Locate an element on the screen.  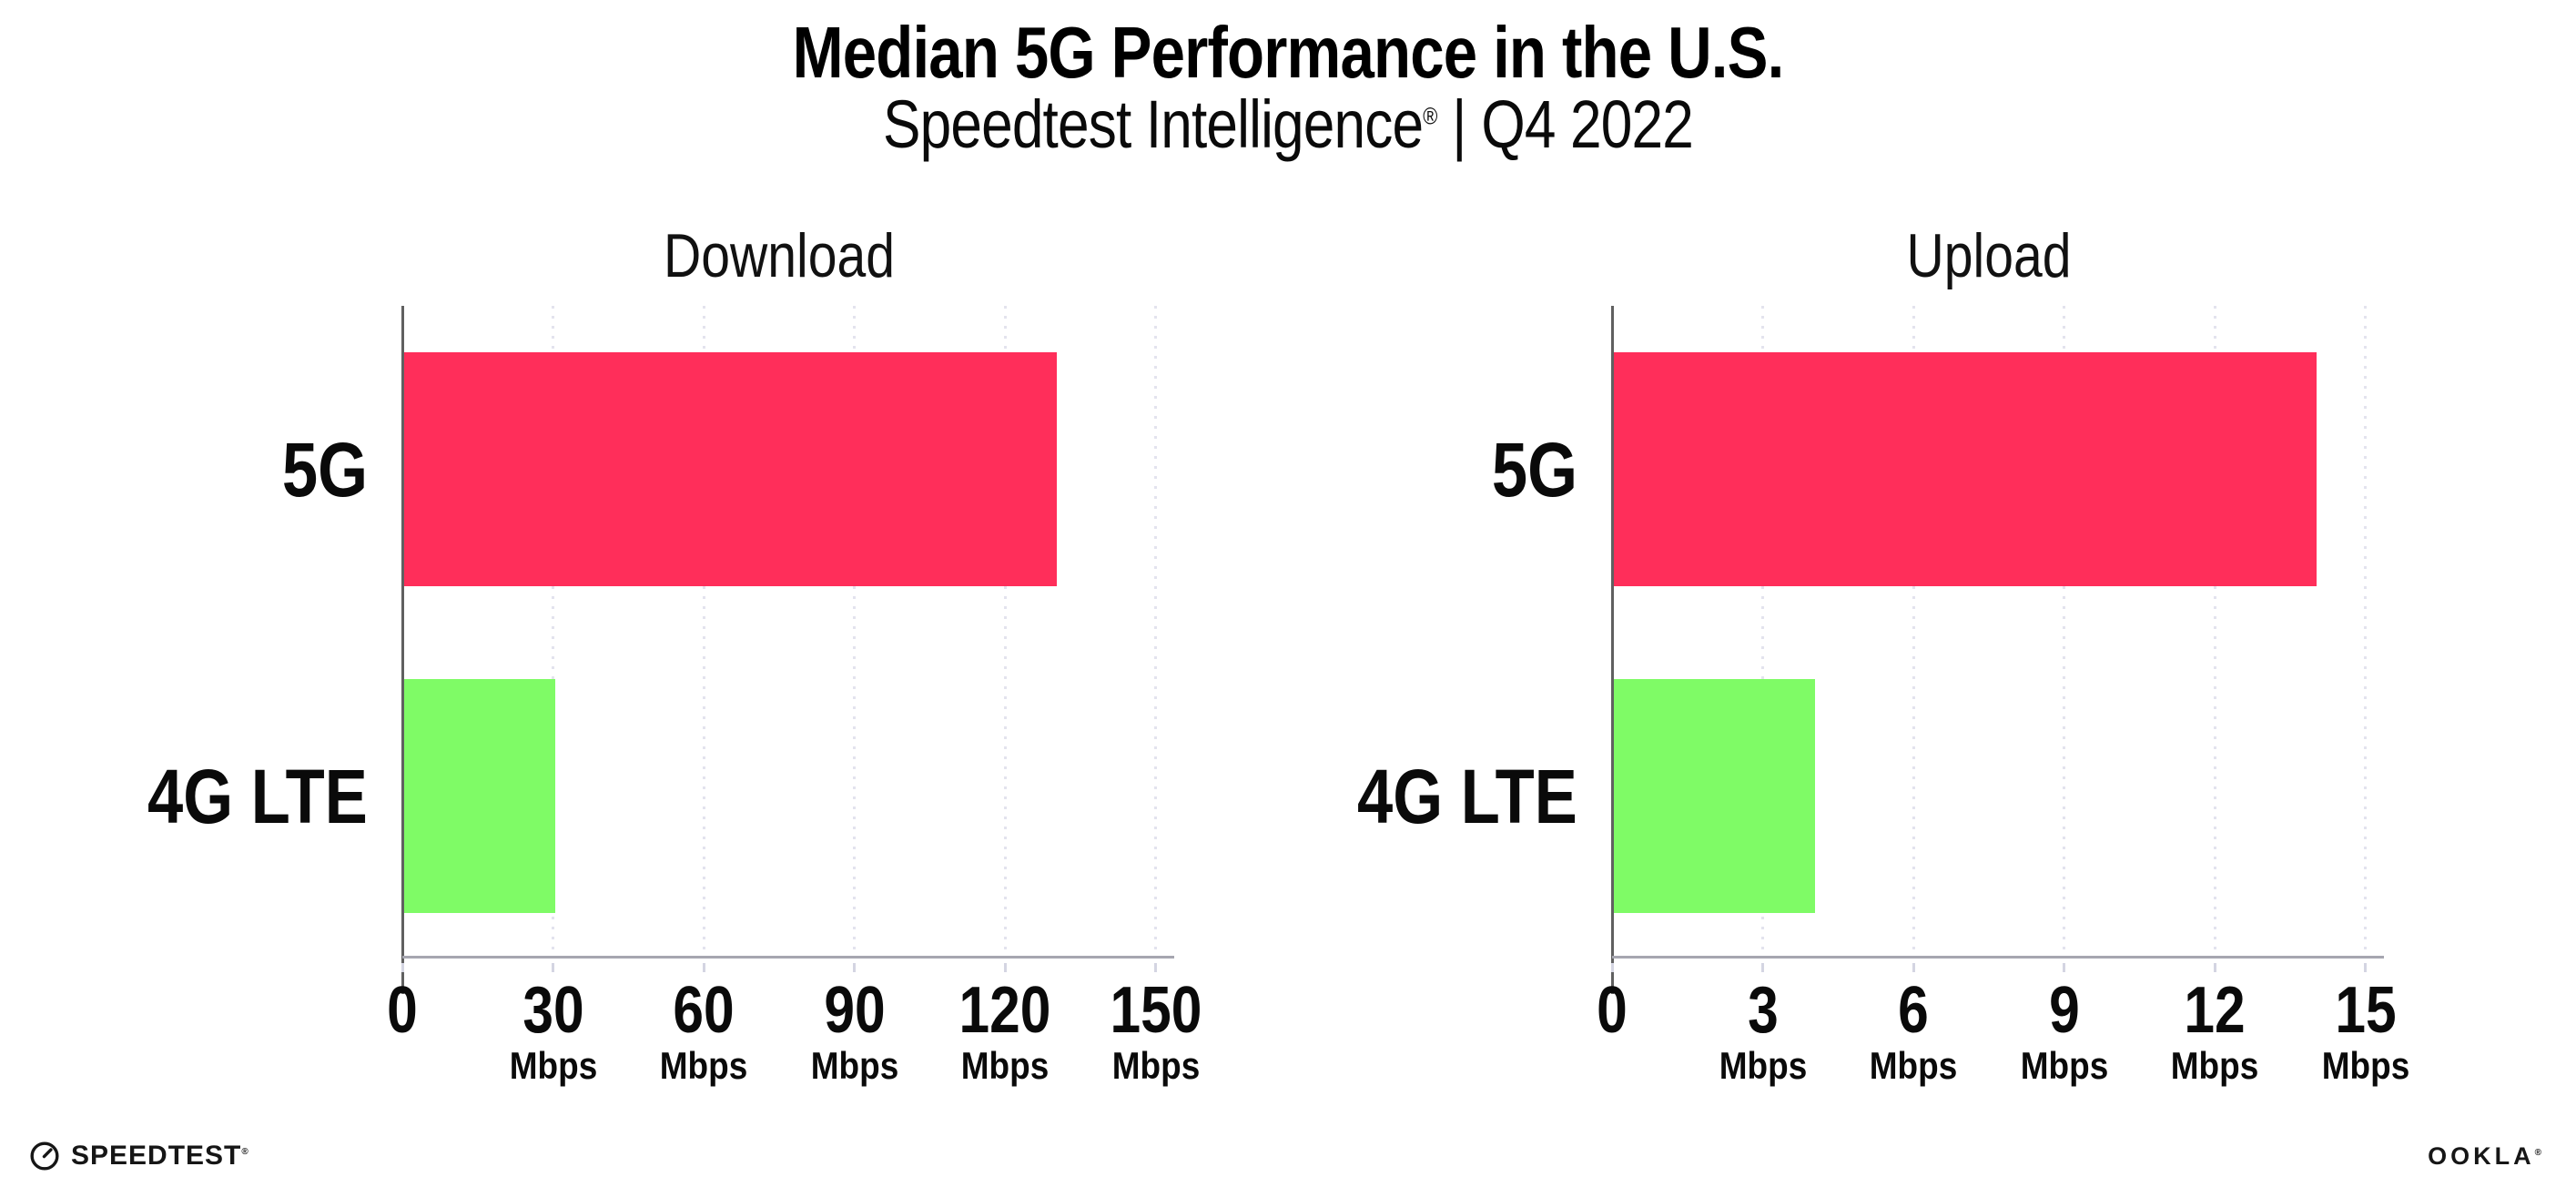
ookla-logo: OOKLA® is located at coordinates (2486, 1156).